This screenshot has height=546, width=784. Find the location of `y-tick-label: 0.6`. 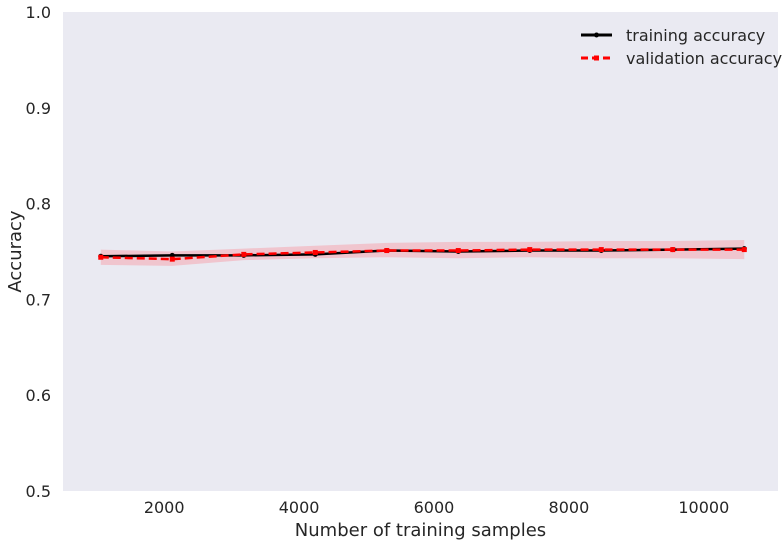

y-tick-label: 0.6 is located at coordinates (38, 395).